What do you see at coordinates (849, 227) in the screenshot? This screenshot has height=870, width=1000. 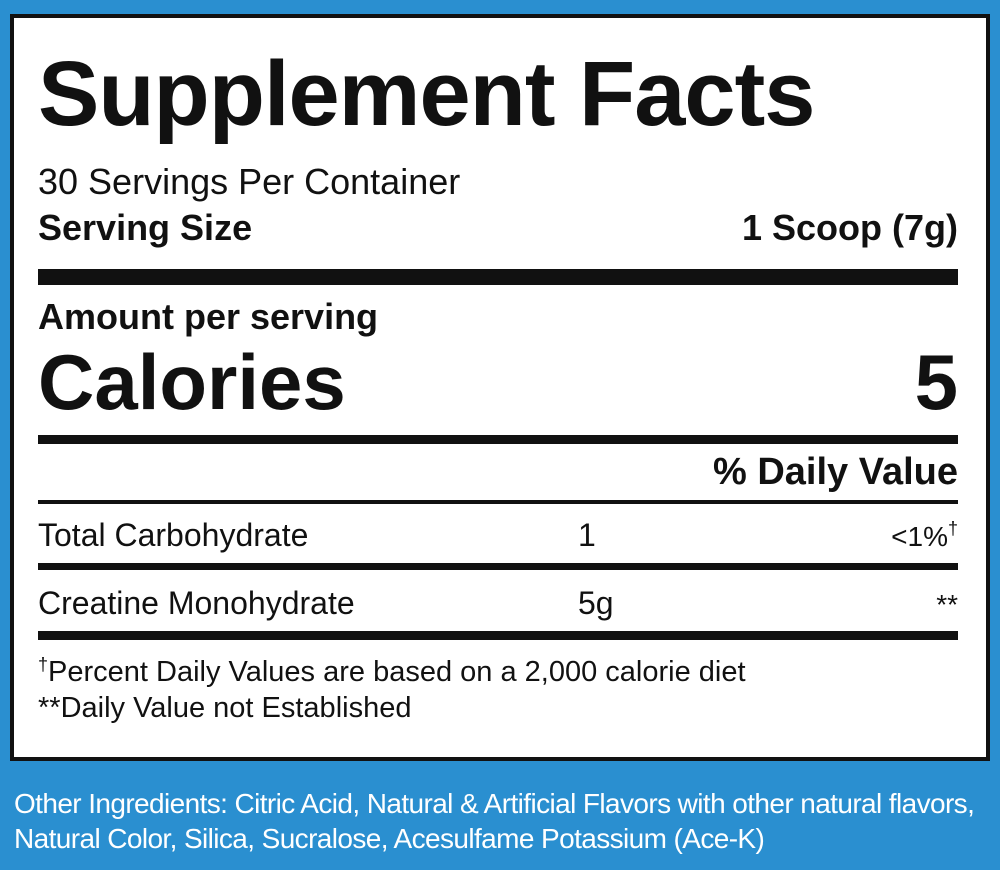 I see `serving-size-value: 1 Scoop (7g)` at bounding box center [849, 227].